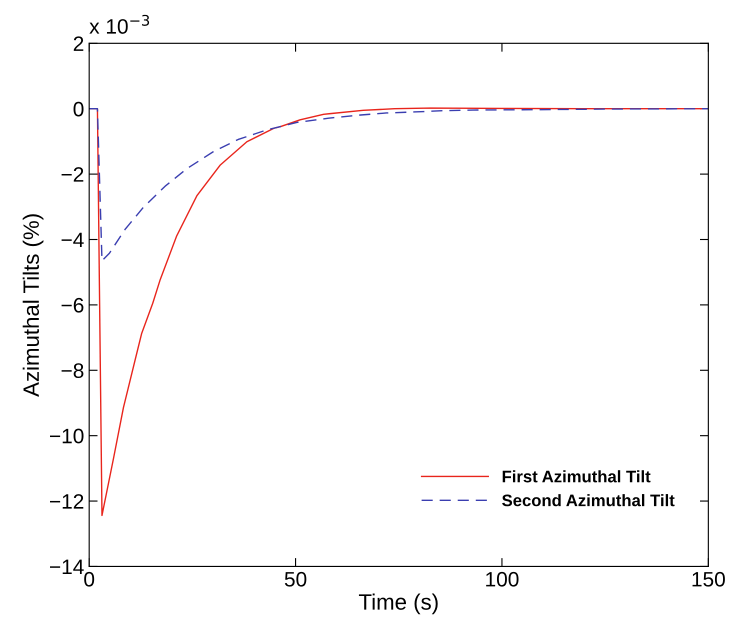  Describe the element at coordinates (576, 476) in the screenshot. I see `legend-label: First Azimuthal Tilt` at that location.